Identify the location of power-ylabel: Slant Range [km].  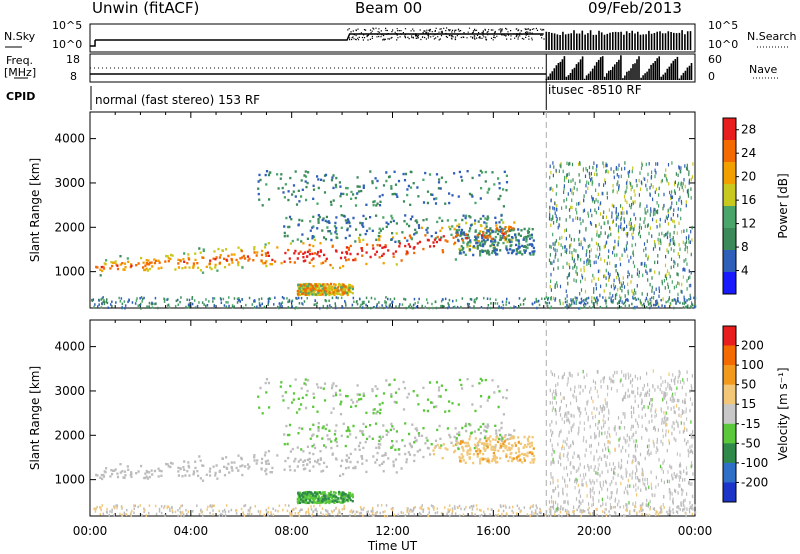
(35, 210).